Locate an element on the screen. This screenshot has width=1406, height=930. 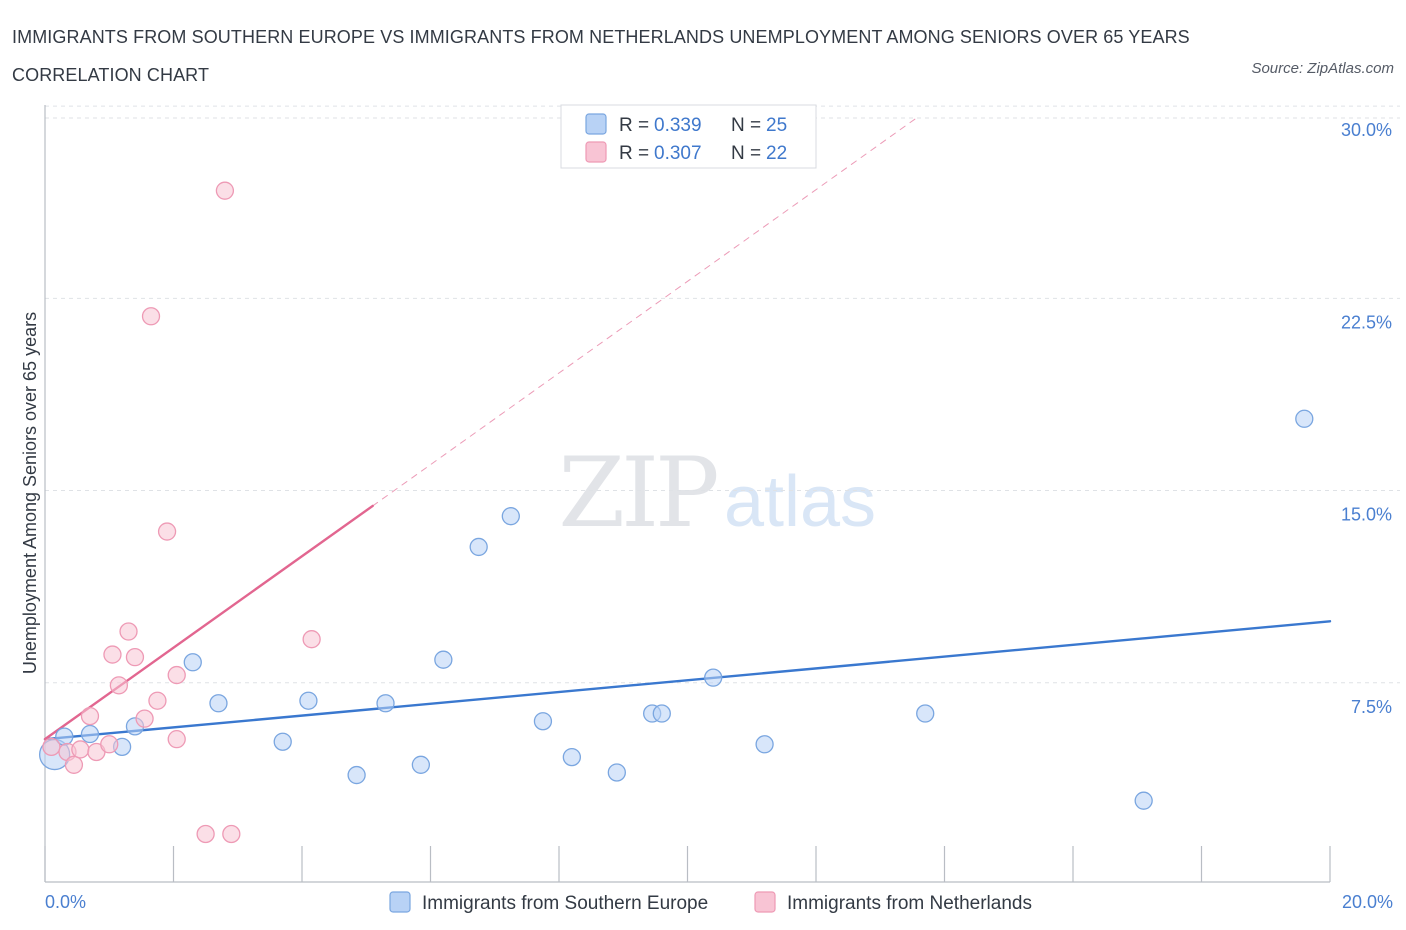
x-tick-label-0: 0.0% is located at coordinates (65, 902).